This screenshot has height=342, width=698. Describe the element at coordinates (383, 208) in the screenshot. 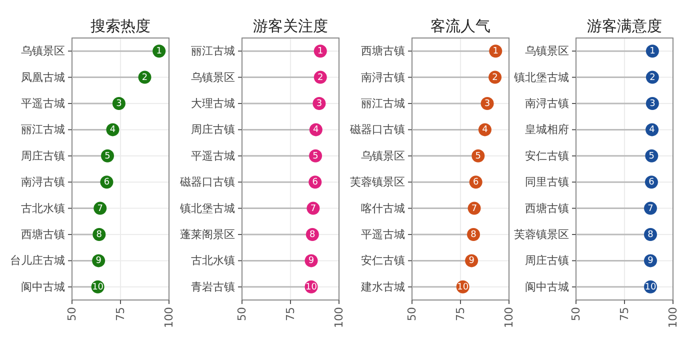

I see `y-tick-label: 喀什古城` at that location.